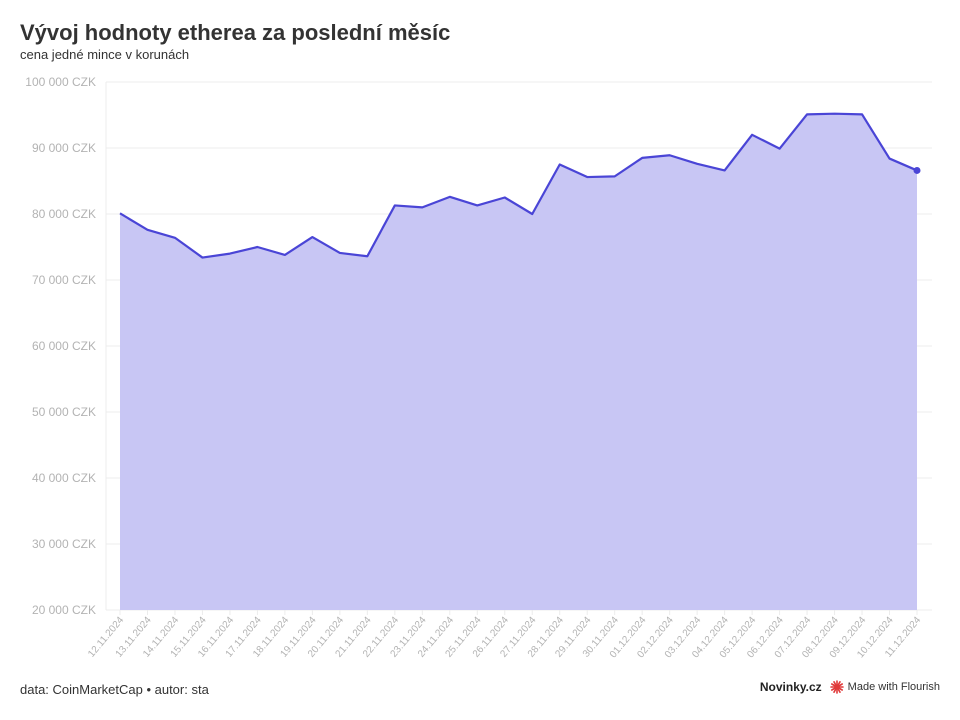 This screenshot has height=720, width=960. Describe the element at coordinates (64, 280) in the screenshot. I see `y-tick-label: 70 000 CZK` at that location.